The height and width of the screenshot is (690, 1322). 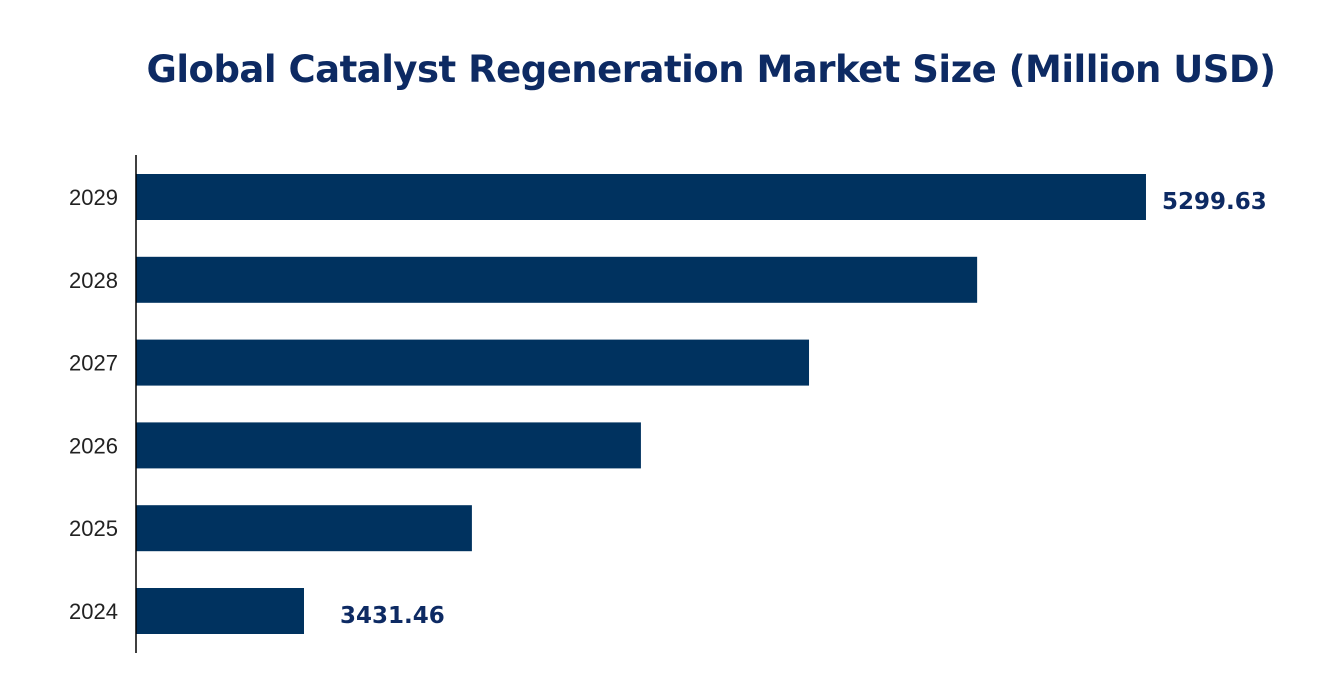 What do you see at coordinates (392, 616) in the screenshot?
I see `data-label-2024: 3431.46` at bounding box center [392, 616].